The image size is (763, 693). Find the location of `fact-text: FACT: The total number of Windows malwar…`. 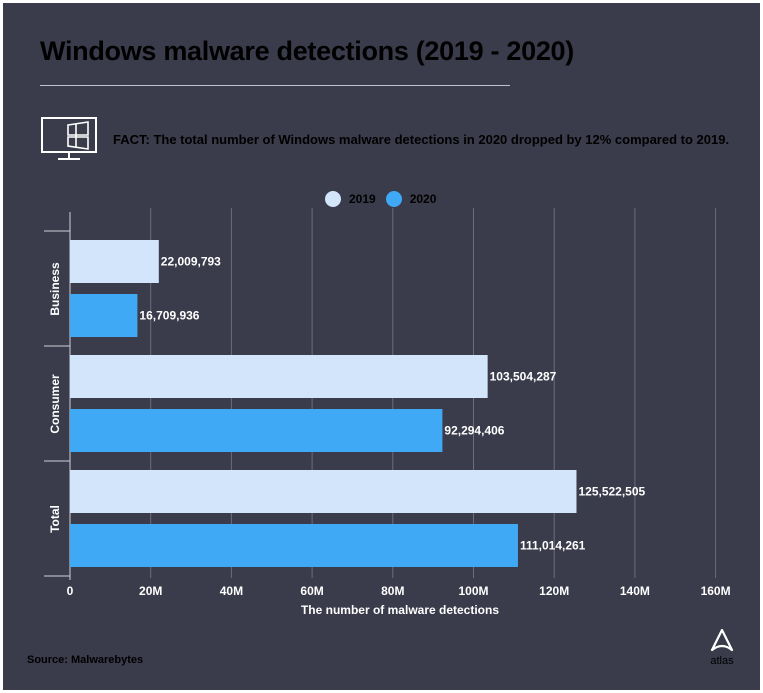

fact-text: FACT: The total number of Windows malwar… is located at coordinates (421, 139).